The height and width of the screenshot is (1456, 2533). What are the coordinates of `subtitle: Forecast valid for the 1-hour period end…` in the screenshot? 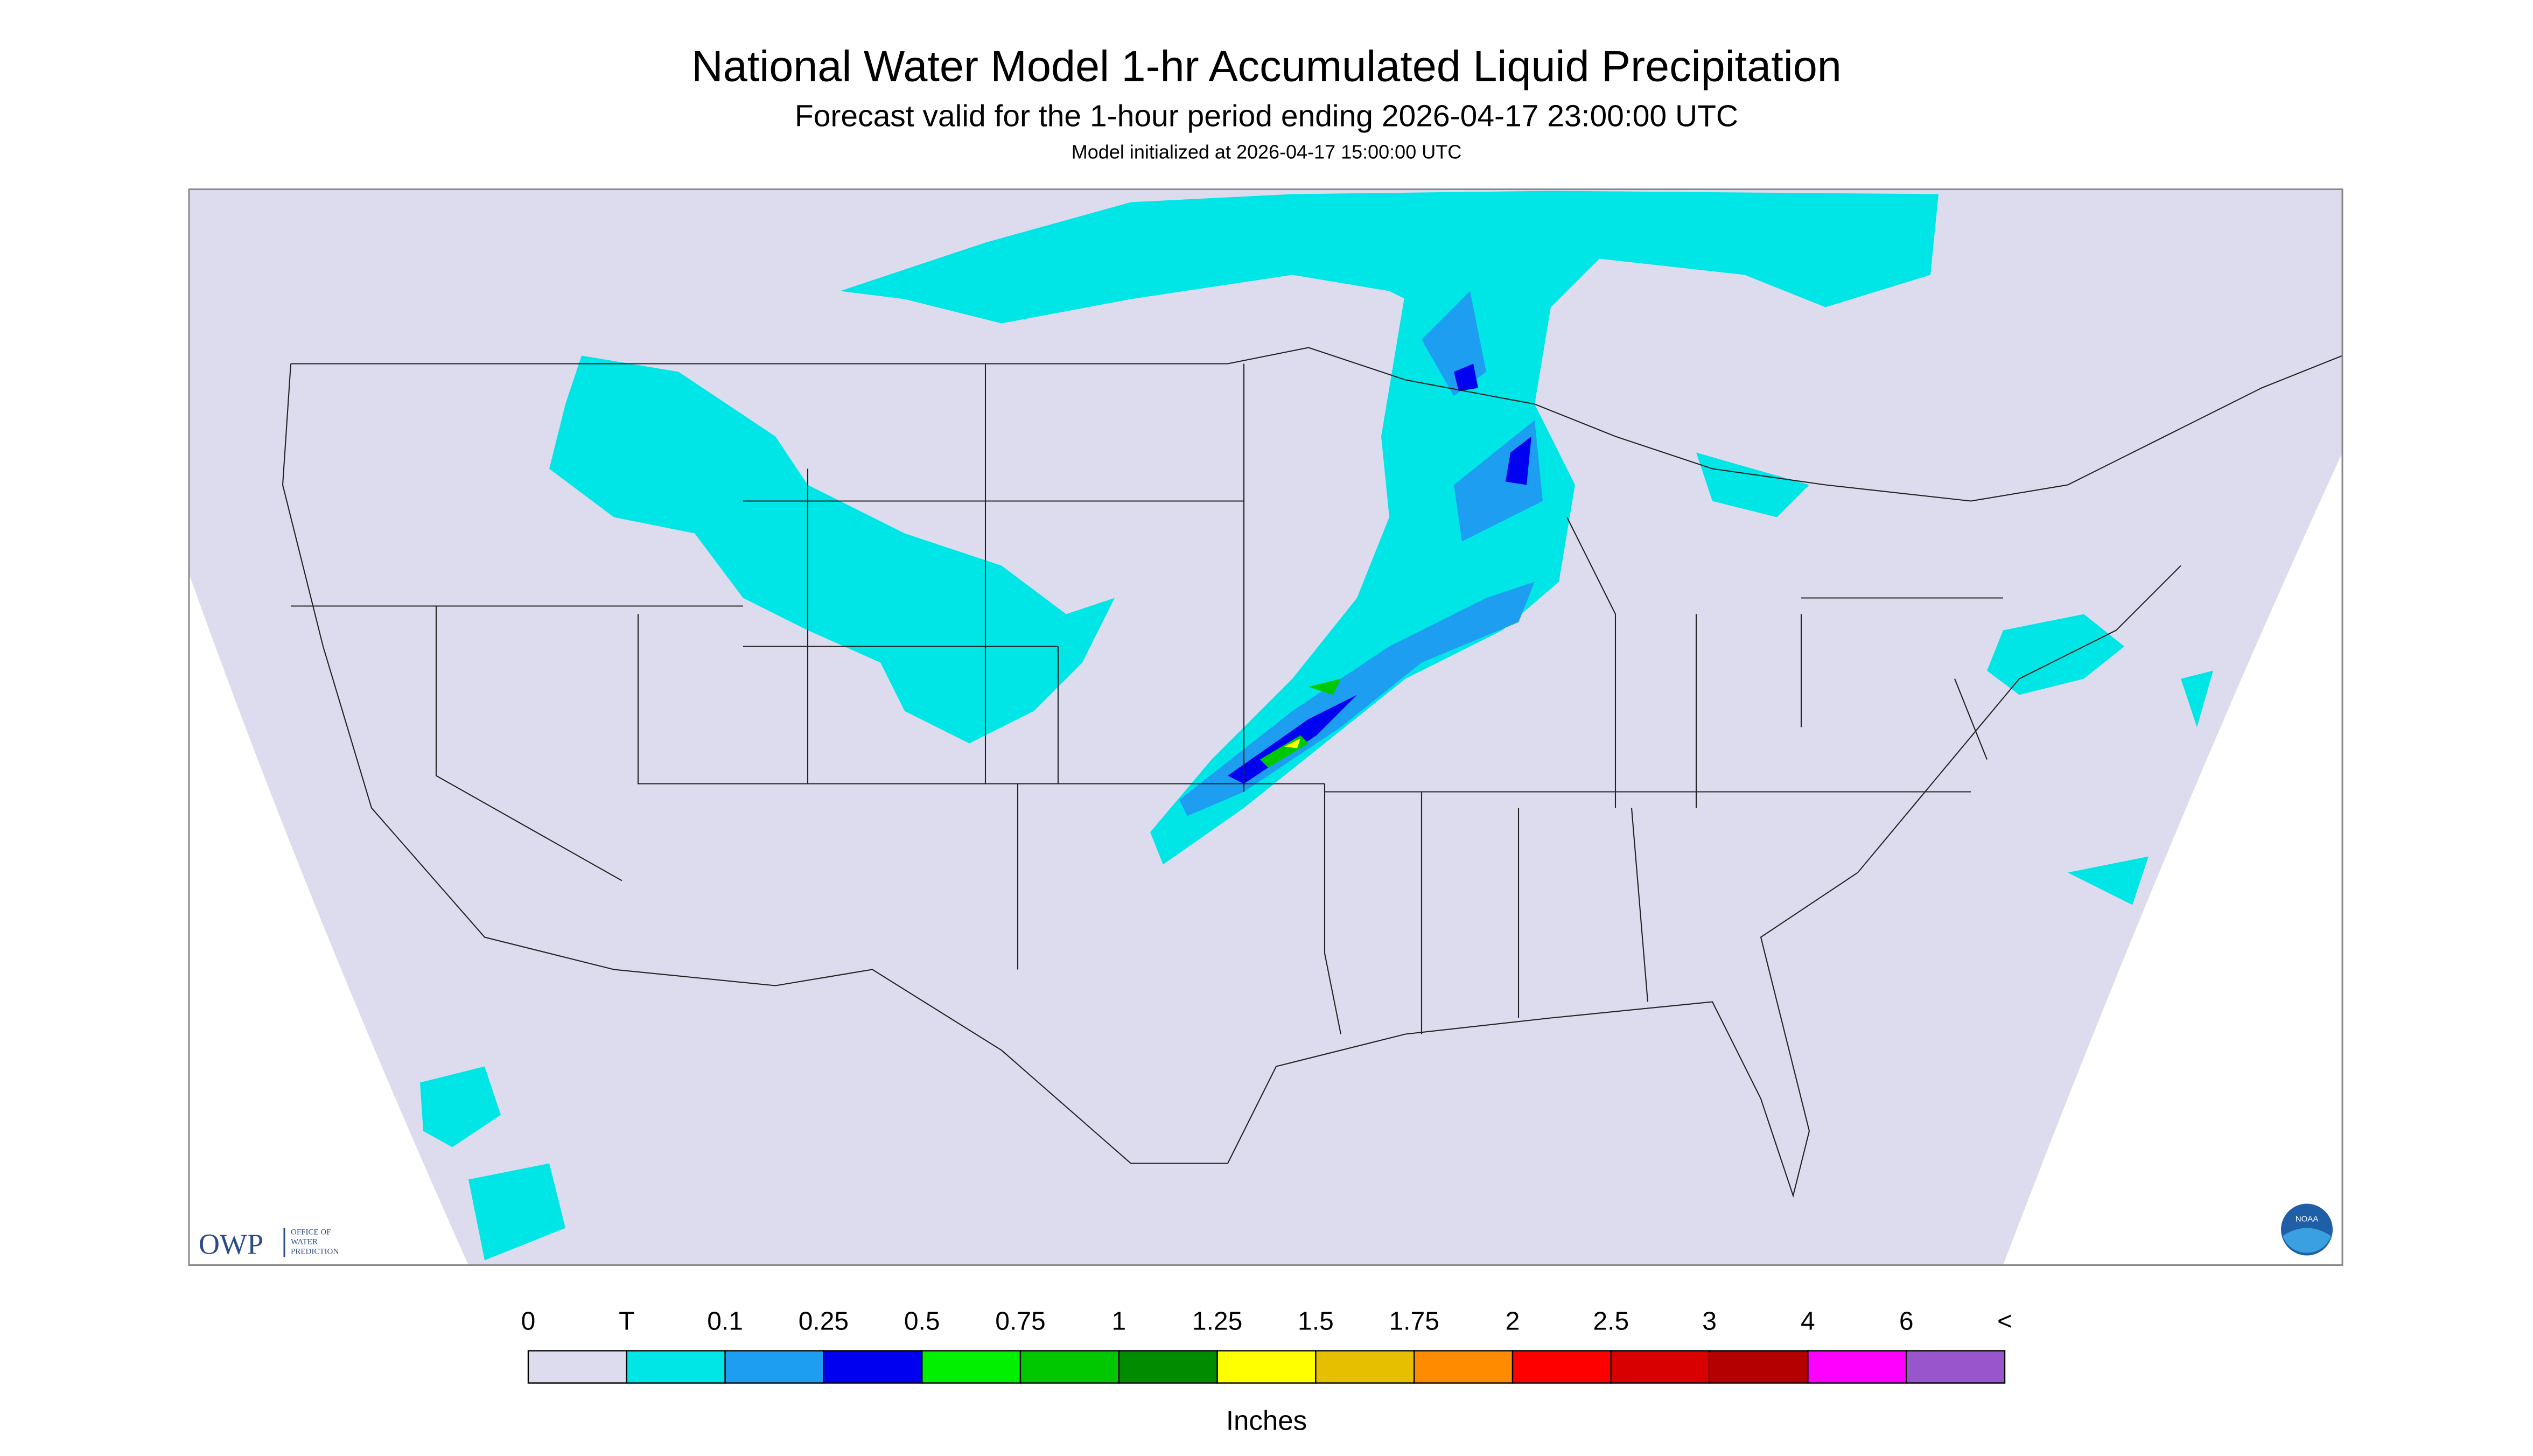 It's located at (1266, 116).